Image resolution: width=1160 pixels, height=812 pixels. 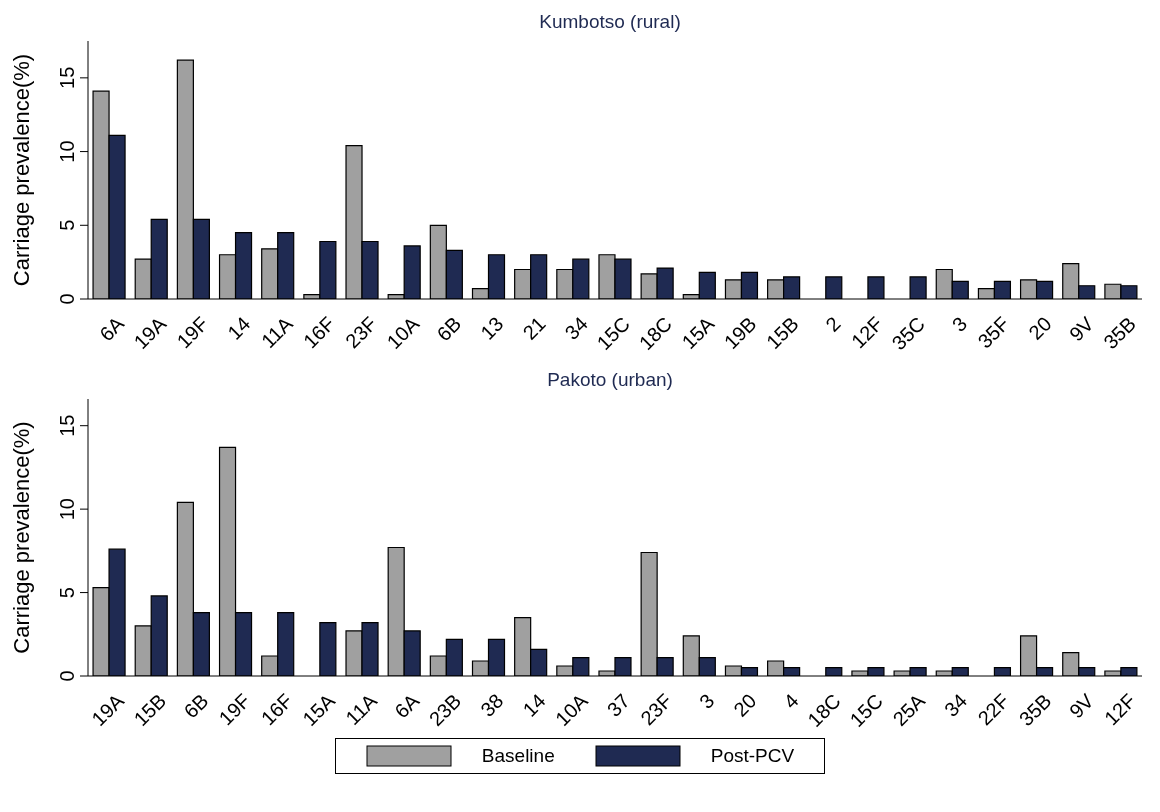 I want to click on chart-title: Kumbotso (rural), so click(x=610, y=22).